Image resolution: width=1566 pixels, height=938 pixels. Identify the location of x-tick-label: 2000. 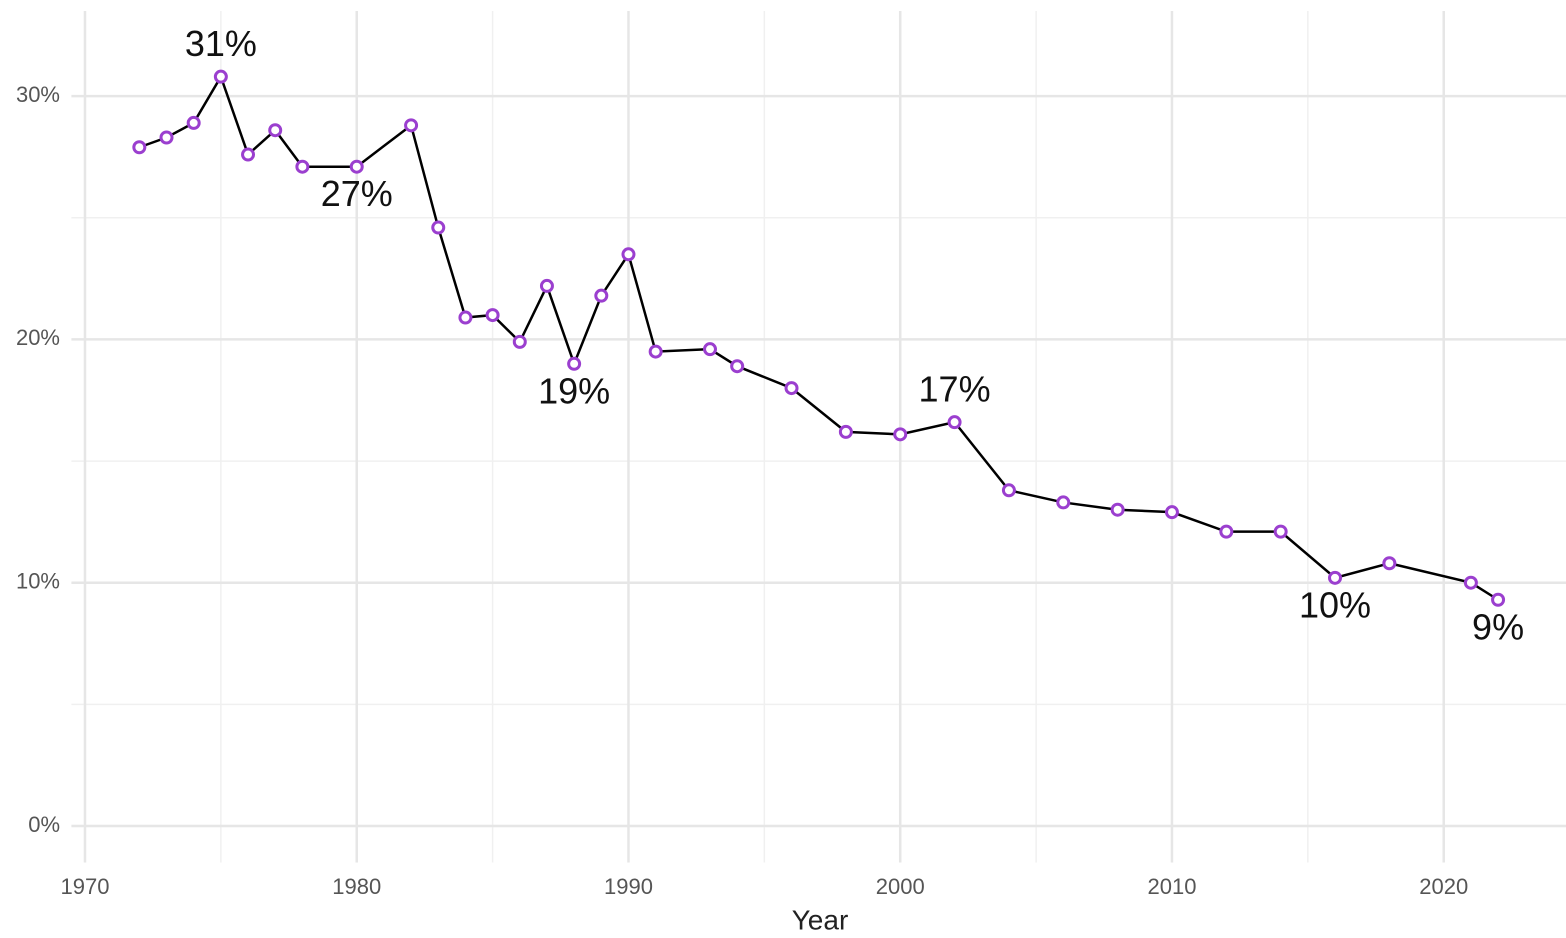
(900, 886).